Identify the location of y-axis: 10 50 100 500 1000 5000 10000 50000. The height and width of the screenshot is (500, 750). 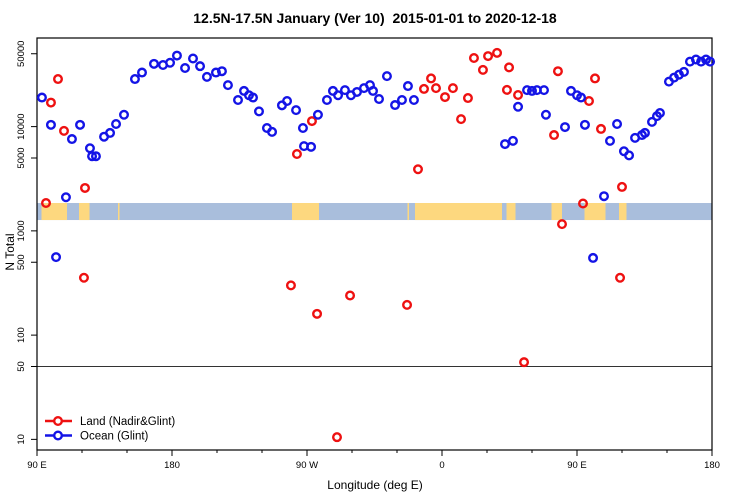
(26, 243).